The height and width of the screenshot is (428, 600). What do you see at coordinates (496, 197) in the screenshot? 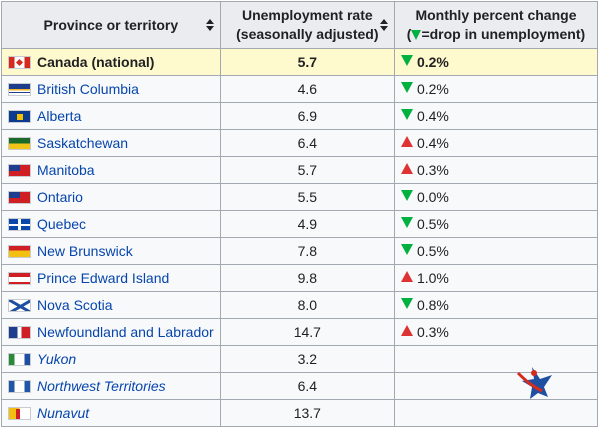
I see `change-cell: 0.0%` at bounding box center [496, 197].